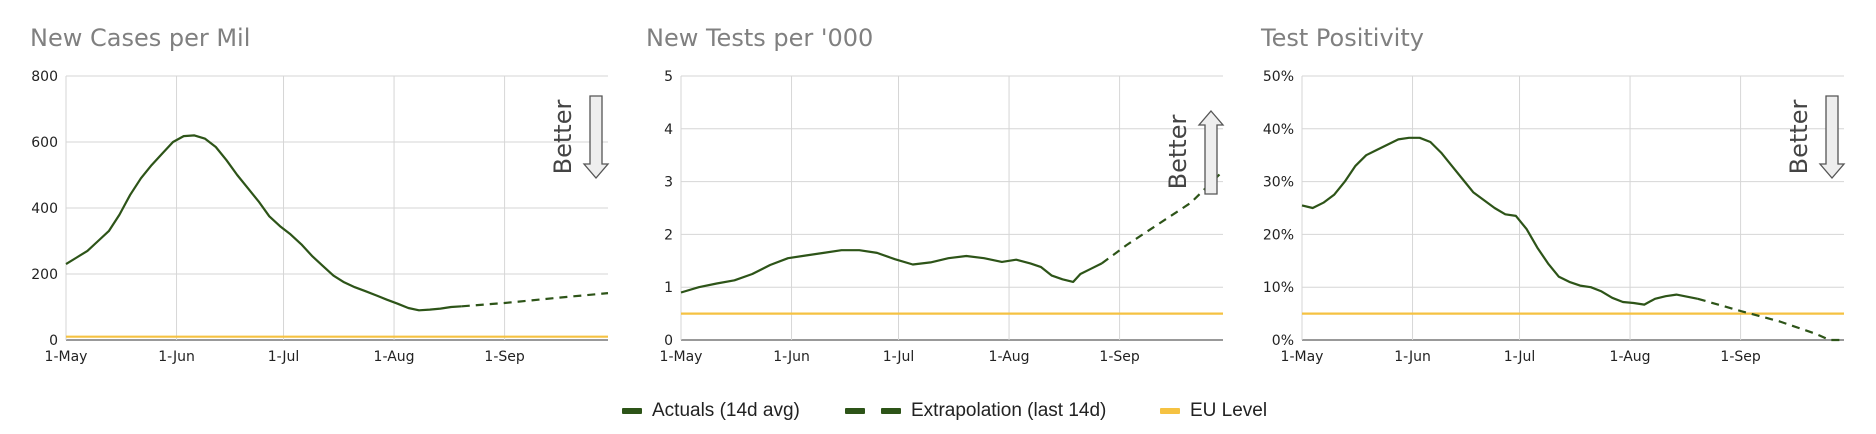 This screenshot has width=1876, height=434. I want to click on y-tick-label: 200, so click(44, 275).